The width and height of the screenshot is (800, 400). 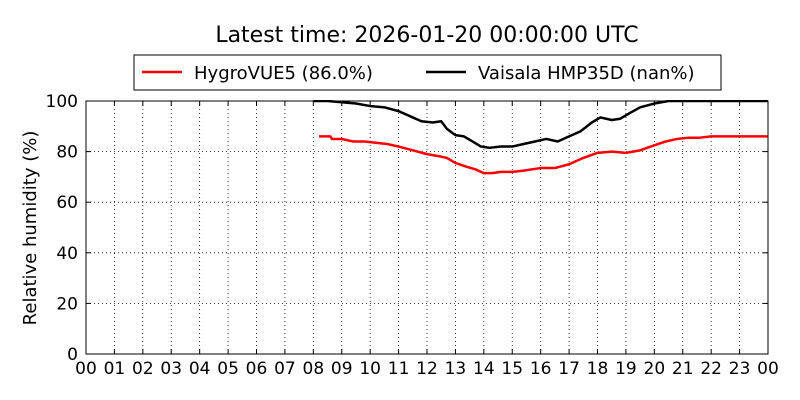 I want to click on y-tick-label: 40, so click(x=67, y=254).